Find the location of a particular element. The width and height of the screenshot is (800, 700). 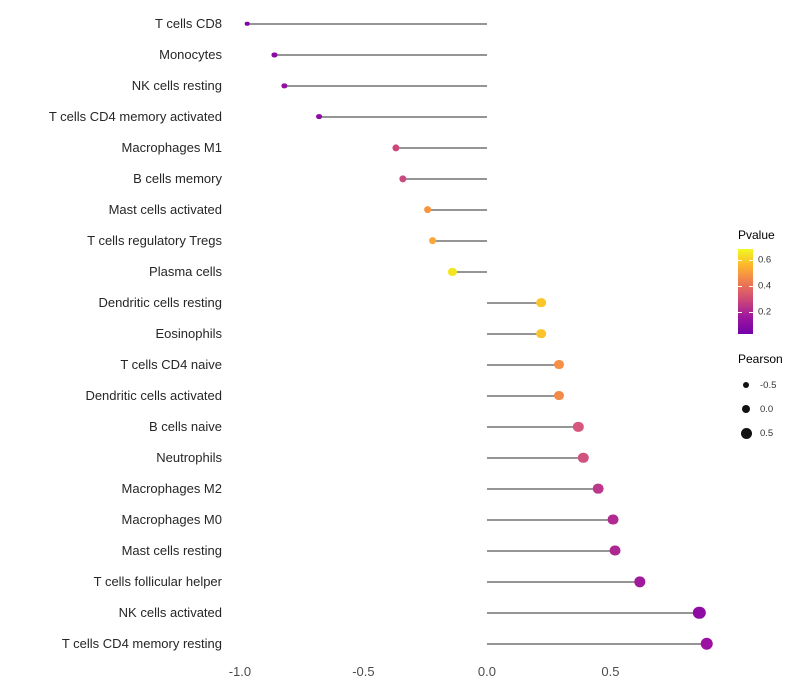

category-label: Mast cells resting is located at coordinates (171, 550).